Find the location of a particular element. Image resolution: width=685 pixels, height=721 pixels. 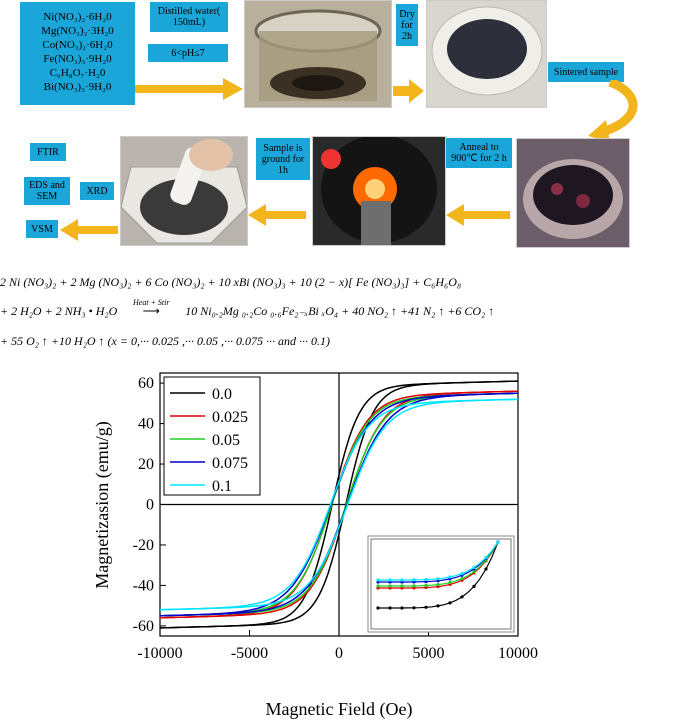

legend-label-0.1: 0.1 is located at coordinates (222, 486).